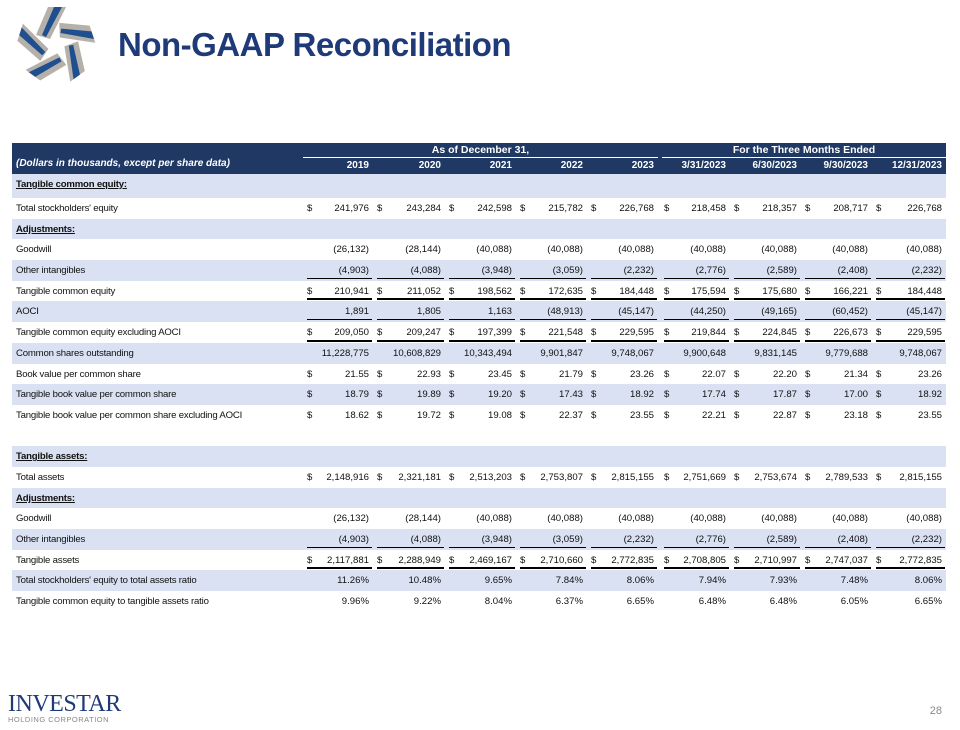 This screenshot has width=960, height=730. I want to click on group-header-annual: As of December 31,, so click(480, 151).